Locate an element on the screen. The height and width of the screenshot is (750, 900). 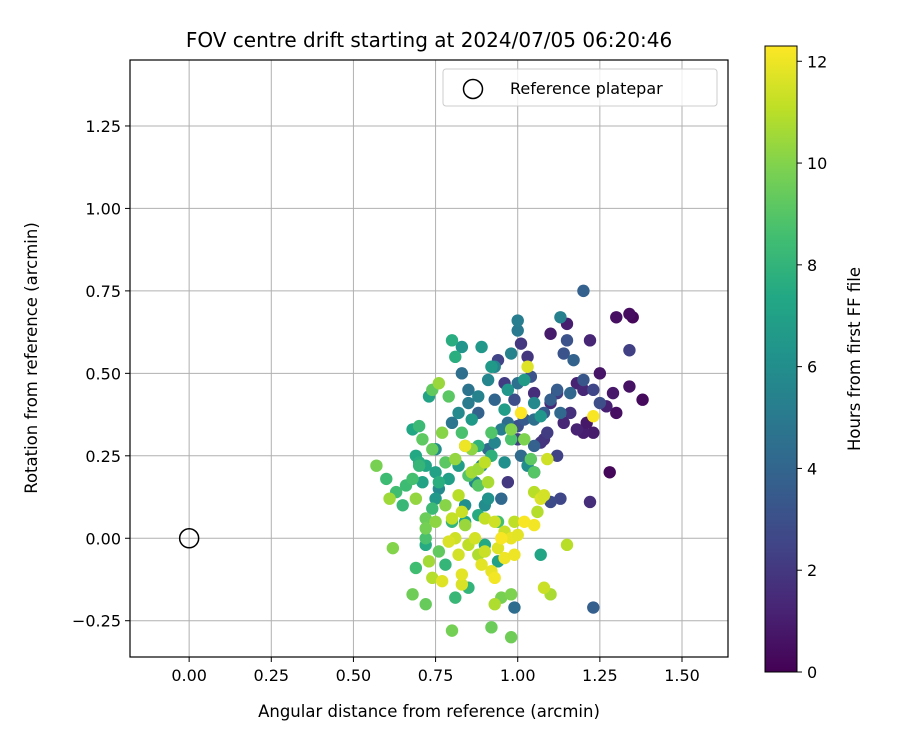
y-tick-label: 0.50 is located at coordinates (103, 373).